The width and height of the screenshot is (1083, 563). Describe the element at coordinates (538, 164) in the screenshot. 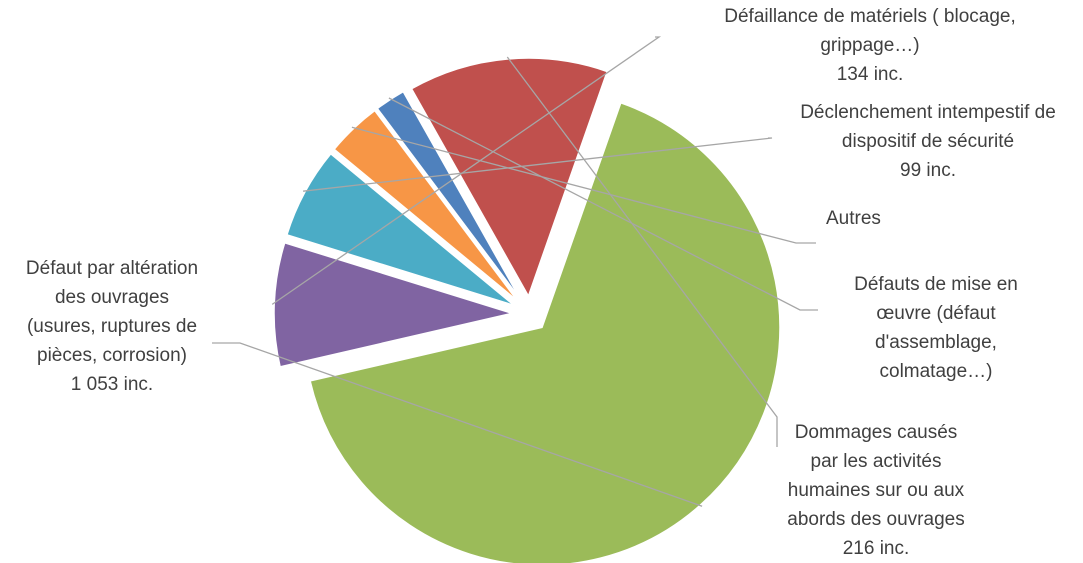

I see `leader-line-safety_trip` at that location.